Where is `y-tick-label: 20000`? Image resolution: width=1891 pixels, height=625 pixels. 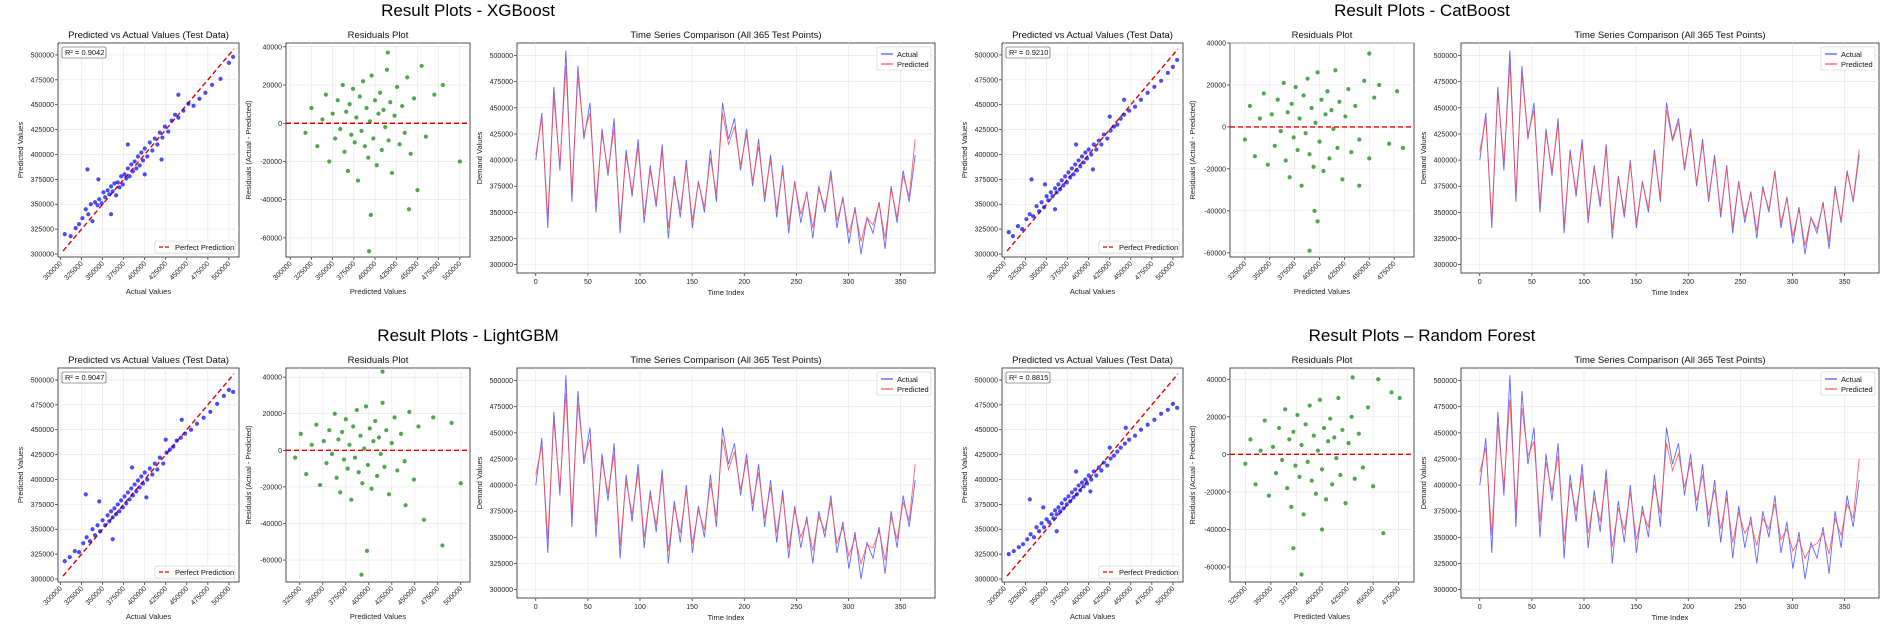
y-tick-label: 20000 is located at coordinates (1217, 417).